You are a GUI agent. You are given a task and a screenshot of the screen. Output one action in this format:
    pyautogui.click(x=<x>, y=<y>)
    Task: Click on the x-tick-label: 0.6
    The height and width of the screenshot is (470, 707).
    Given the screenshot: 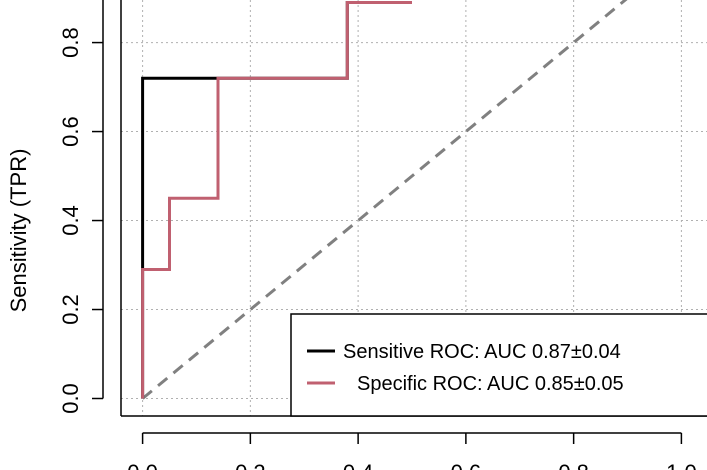 What is the action you would take?
    pyautogui.click(x=466, y=465)
    